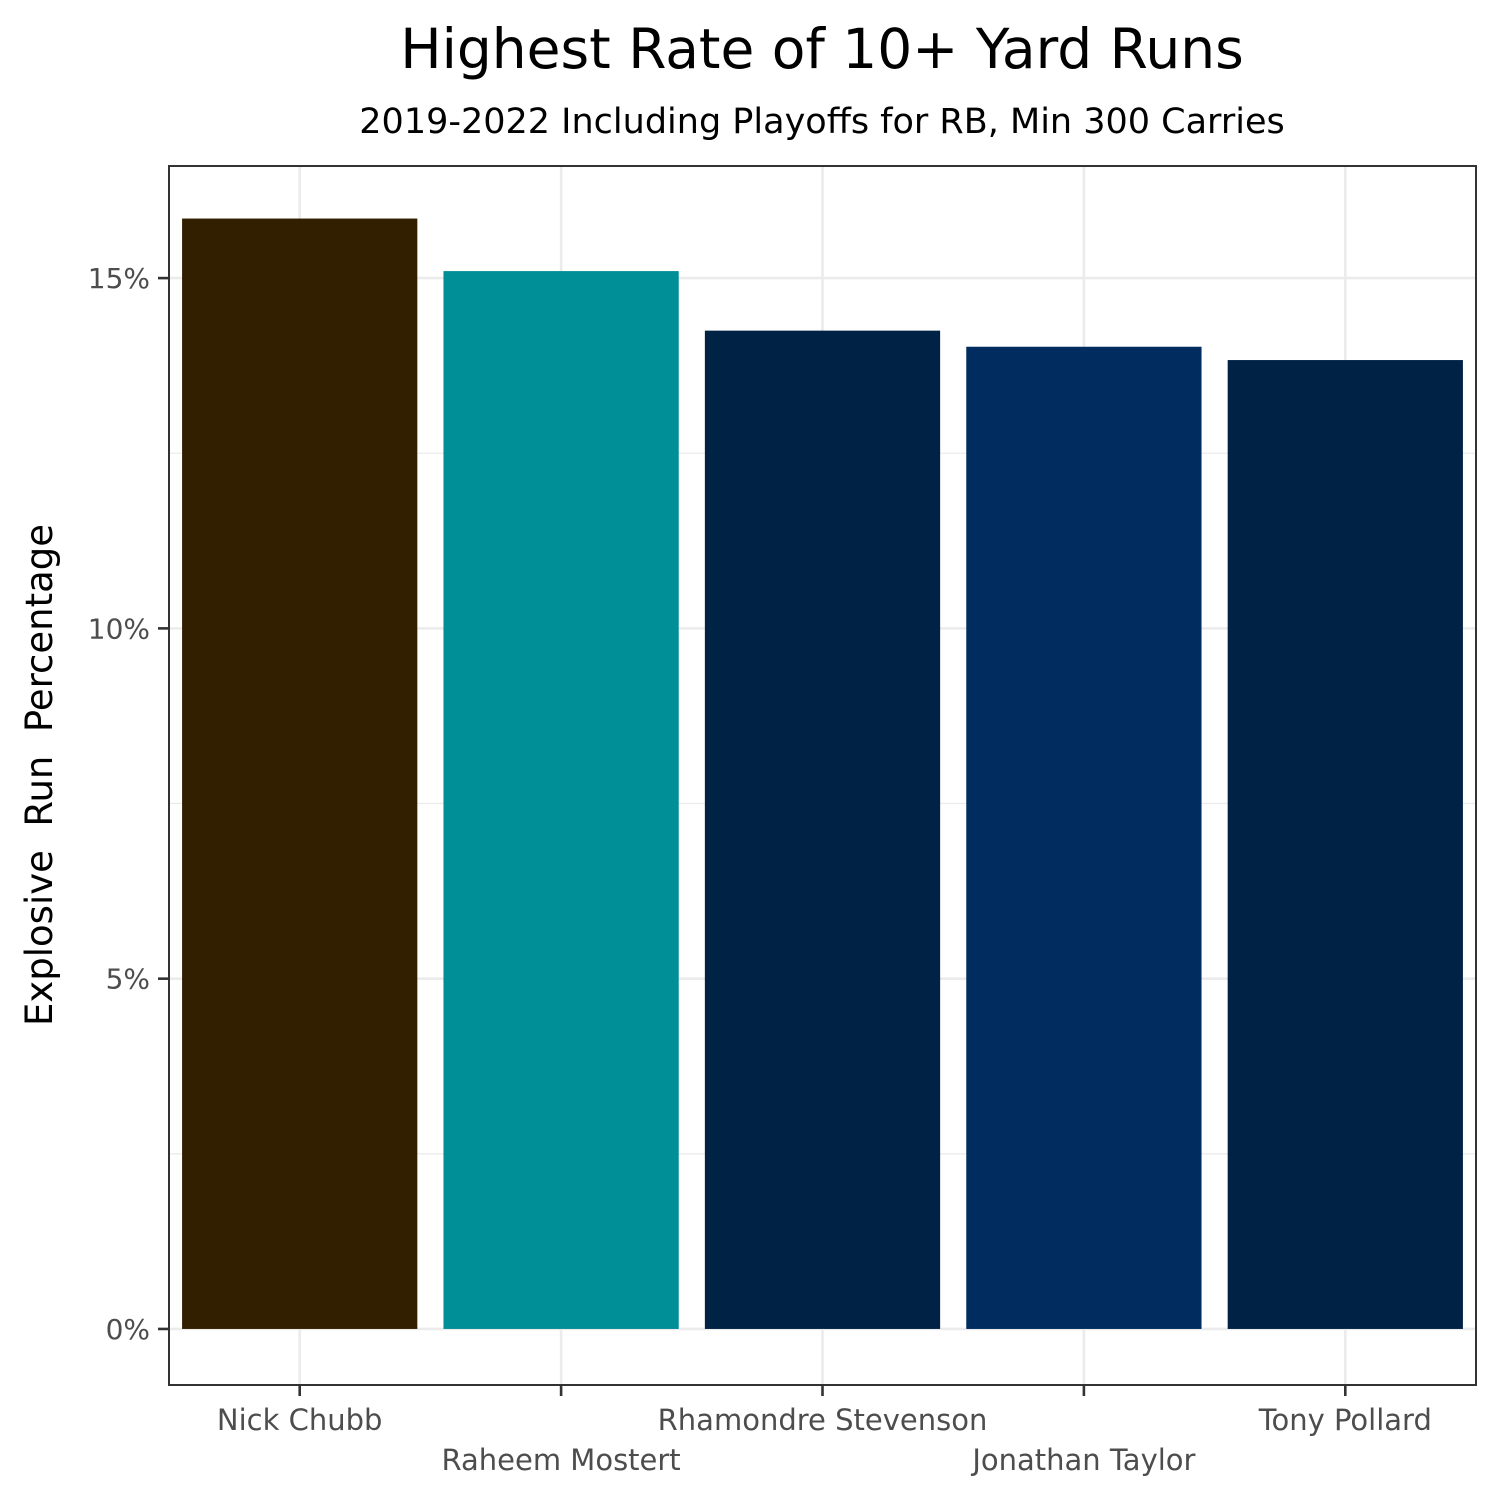  What do you see at coordinates (560, 1460) in the screenshot?
I see `x-tick-label: Raheem Mostert` at bounding box center [560, 1460].